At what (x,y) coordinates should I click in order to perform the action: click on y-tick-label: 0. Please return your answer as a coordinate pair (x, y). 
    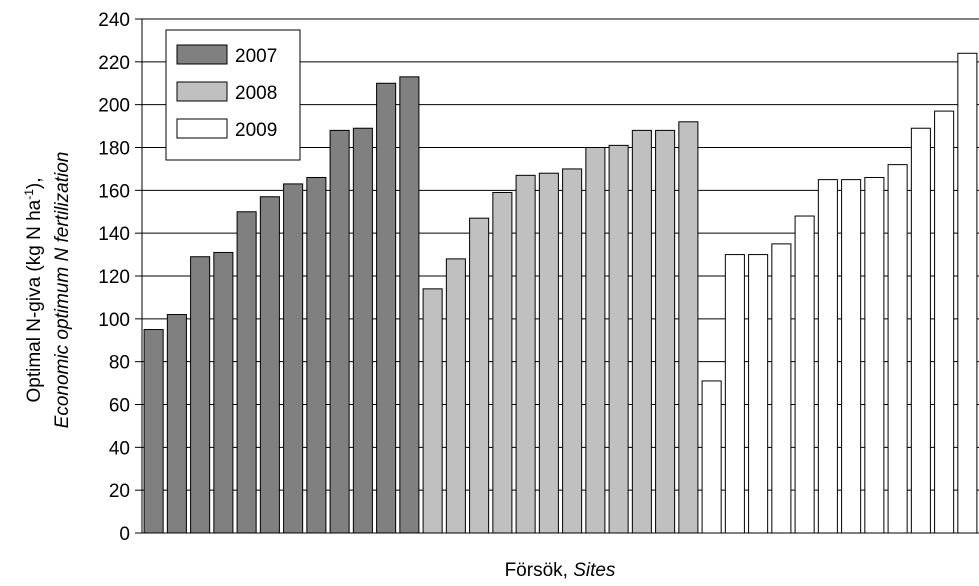
    Looking at the image, I should click on (124, 534).